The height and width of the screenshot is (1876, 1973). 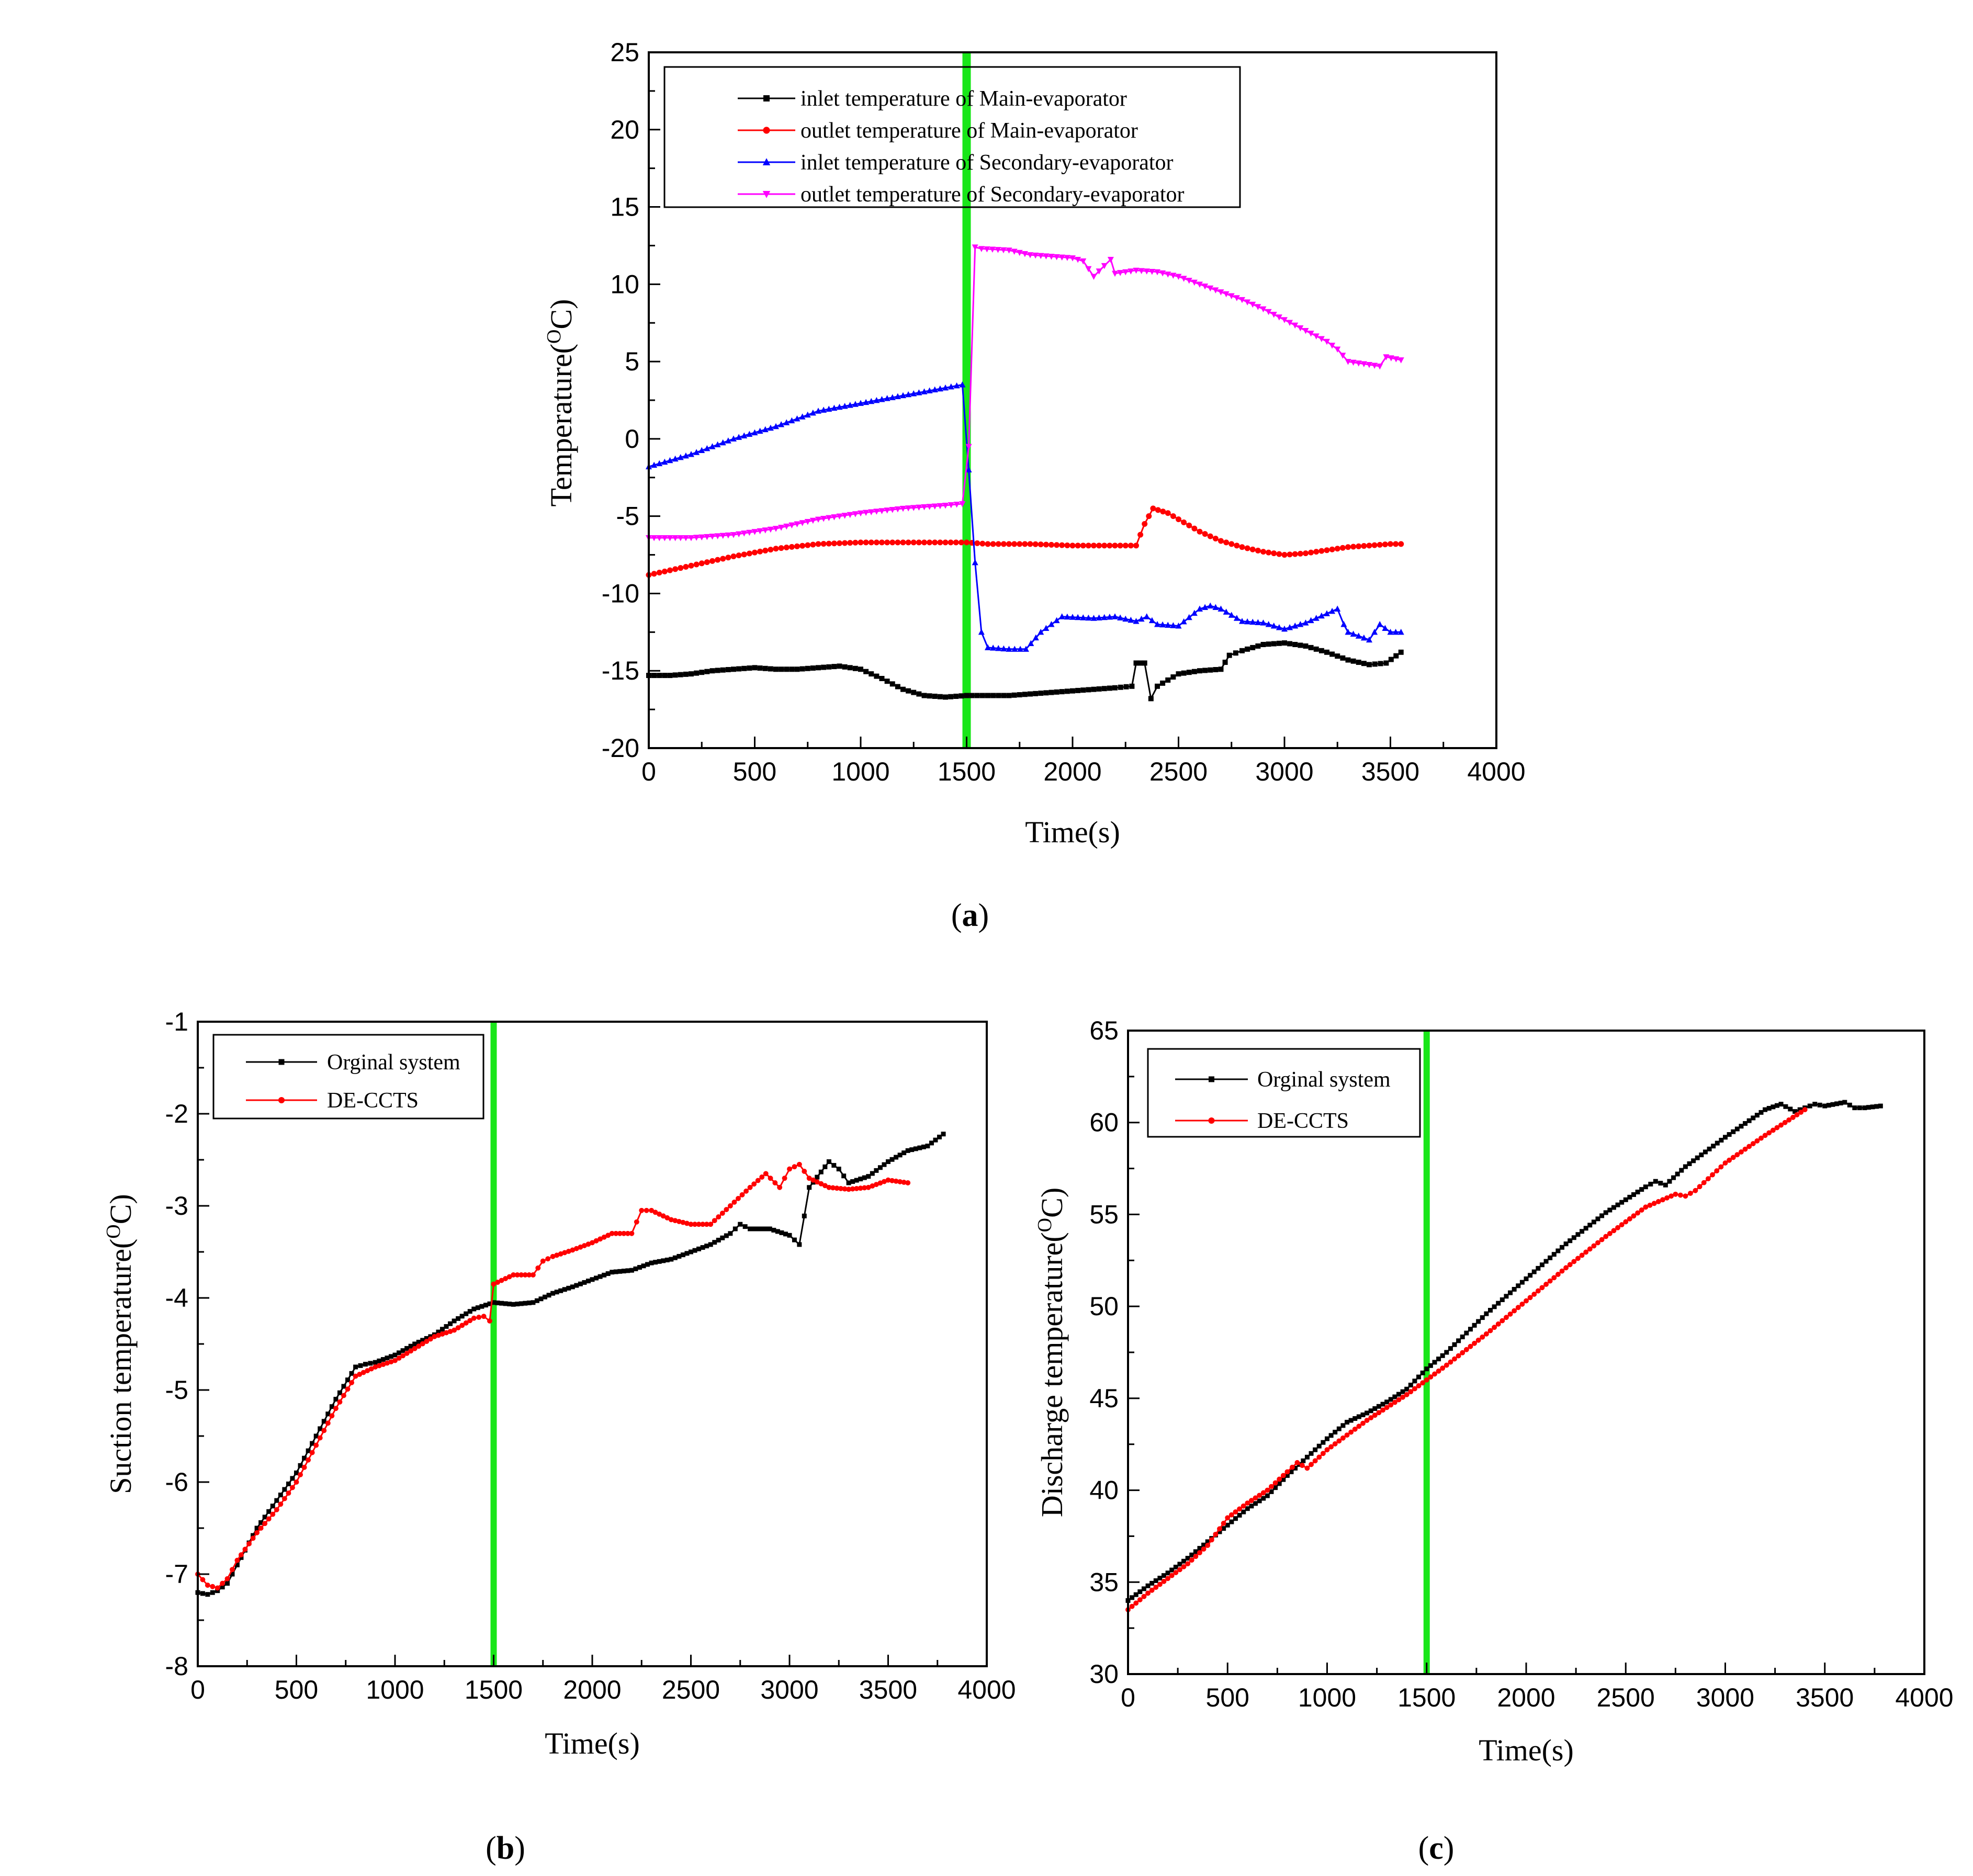 What do you see at coordinates (1025, 400) in the screenshot?
I see `panel-a-plot-area` at bounding box center [1025, 400].